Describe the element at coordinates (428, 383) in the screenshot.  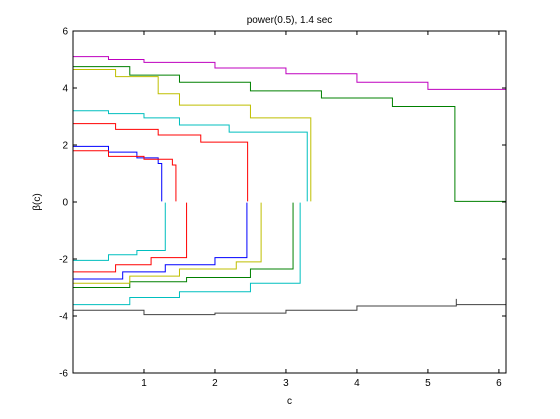
I see `x-tick-label: 5` at that location.